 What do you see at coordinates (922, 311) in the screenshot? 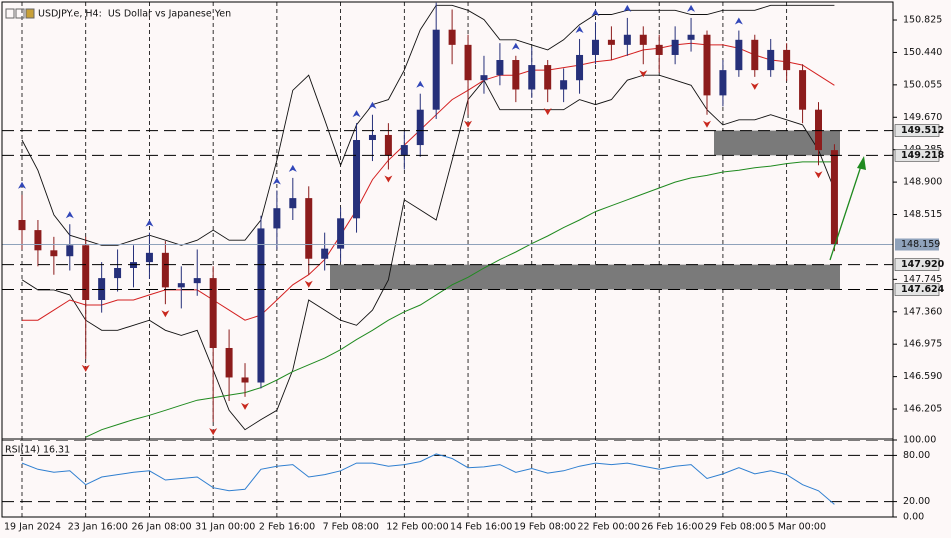
I see `y-tick-label: 147.360` at bounding box center [922, 311].